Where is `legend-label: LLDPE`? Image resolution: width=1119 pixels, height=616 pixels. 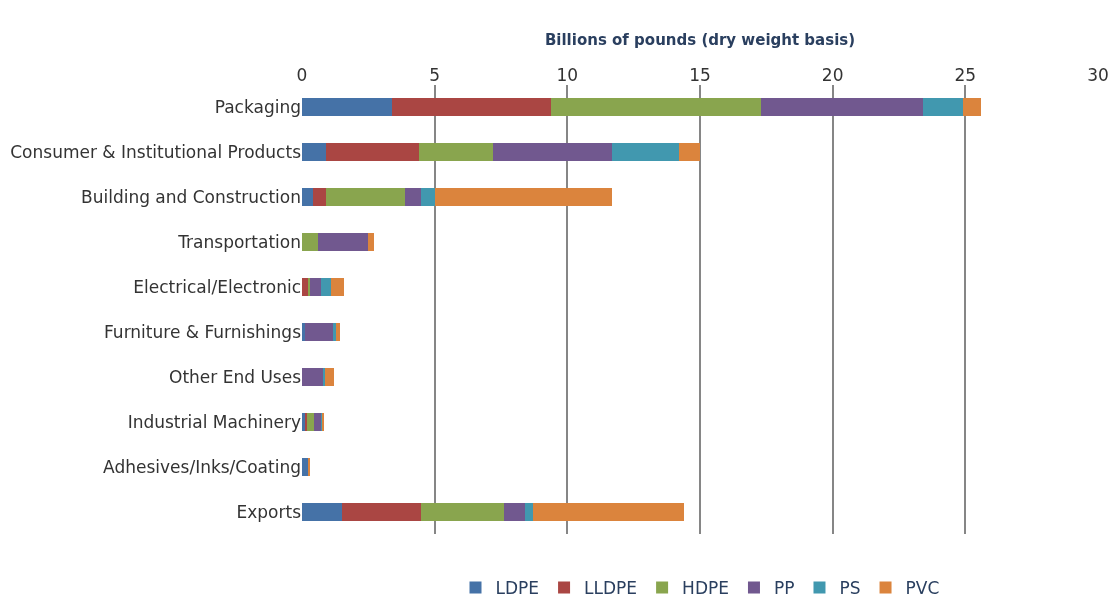
legend-label: LLDPE is located at coordinates (611, 588).